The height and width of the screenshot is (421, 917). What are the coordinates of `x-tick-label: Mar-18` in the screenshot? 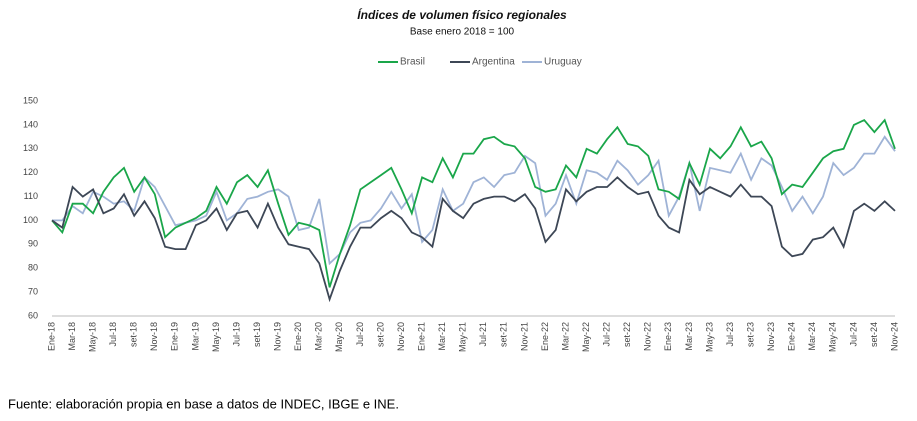 It's located at (72, 336).